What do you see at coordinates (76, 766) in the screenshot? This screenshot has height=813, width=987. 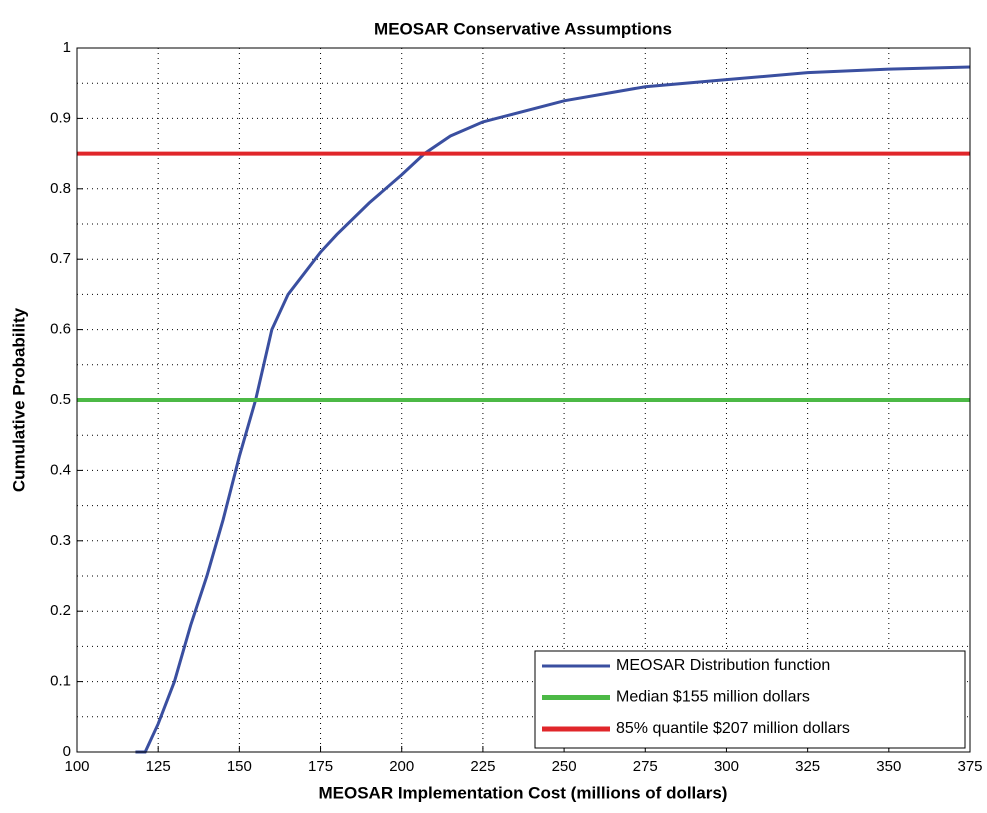 I see `x-tick-label: 100` at bounding box center [76, 766].